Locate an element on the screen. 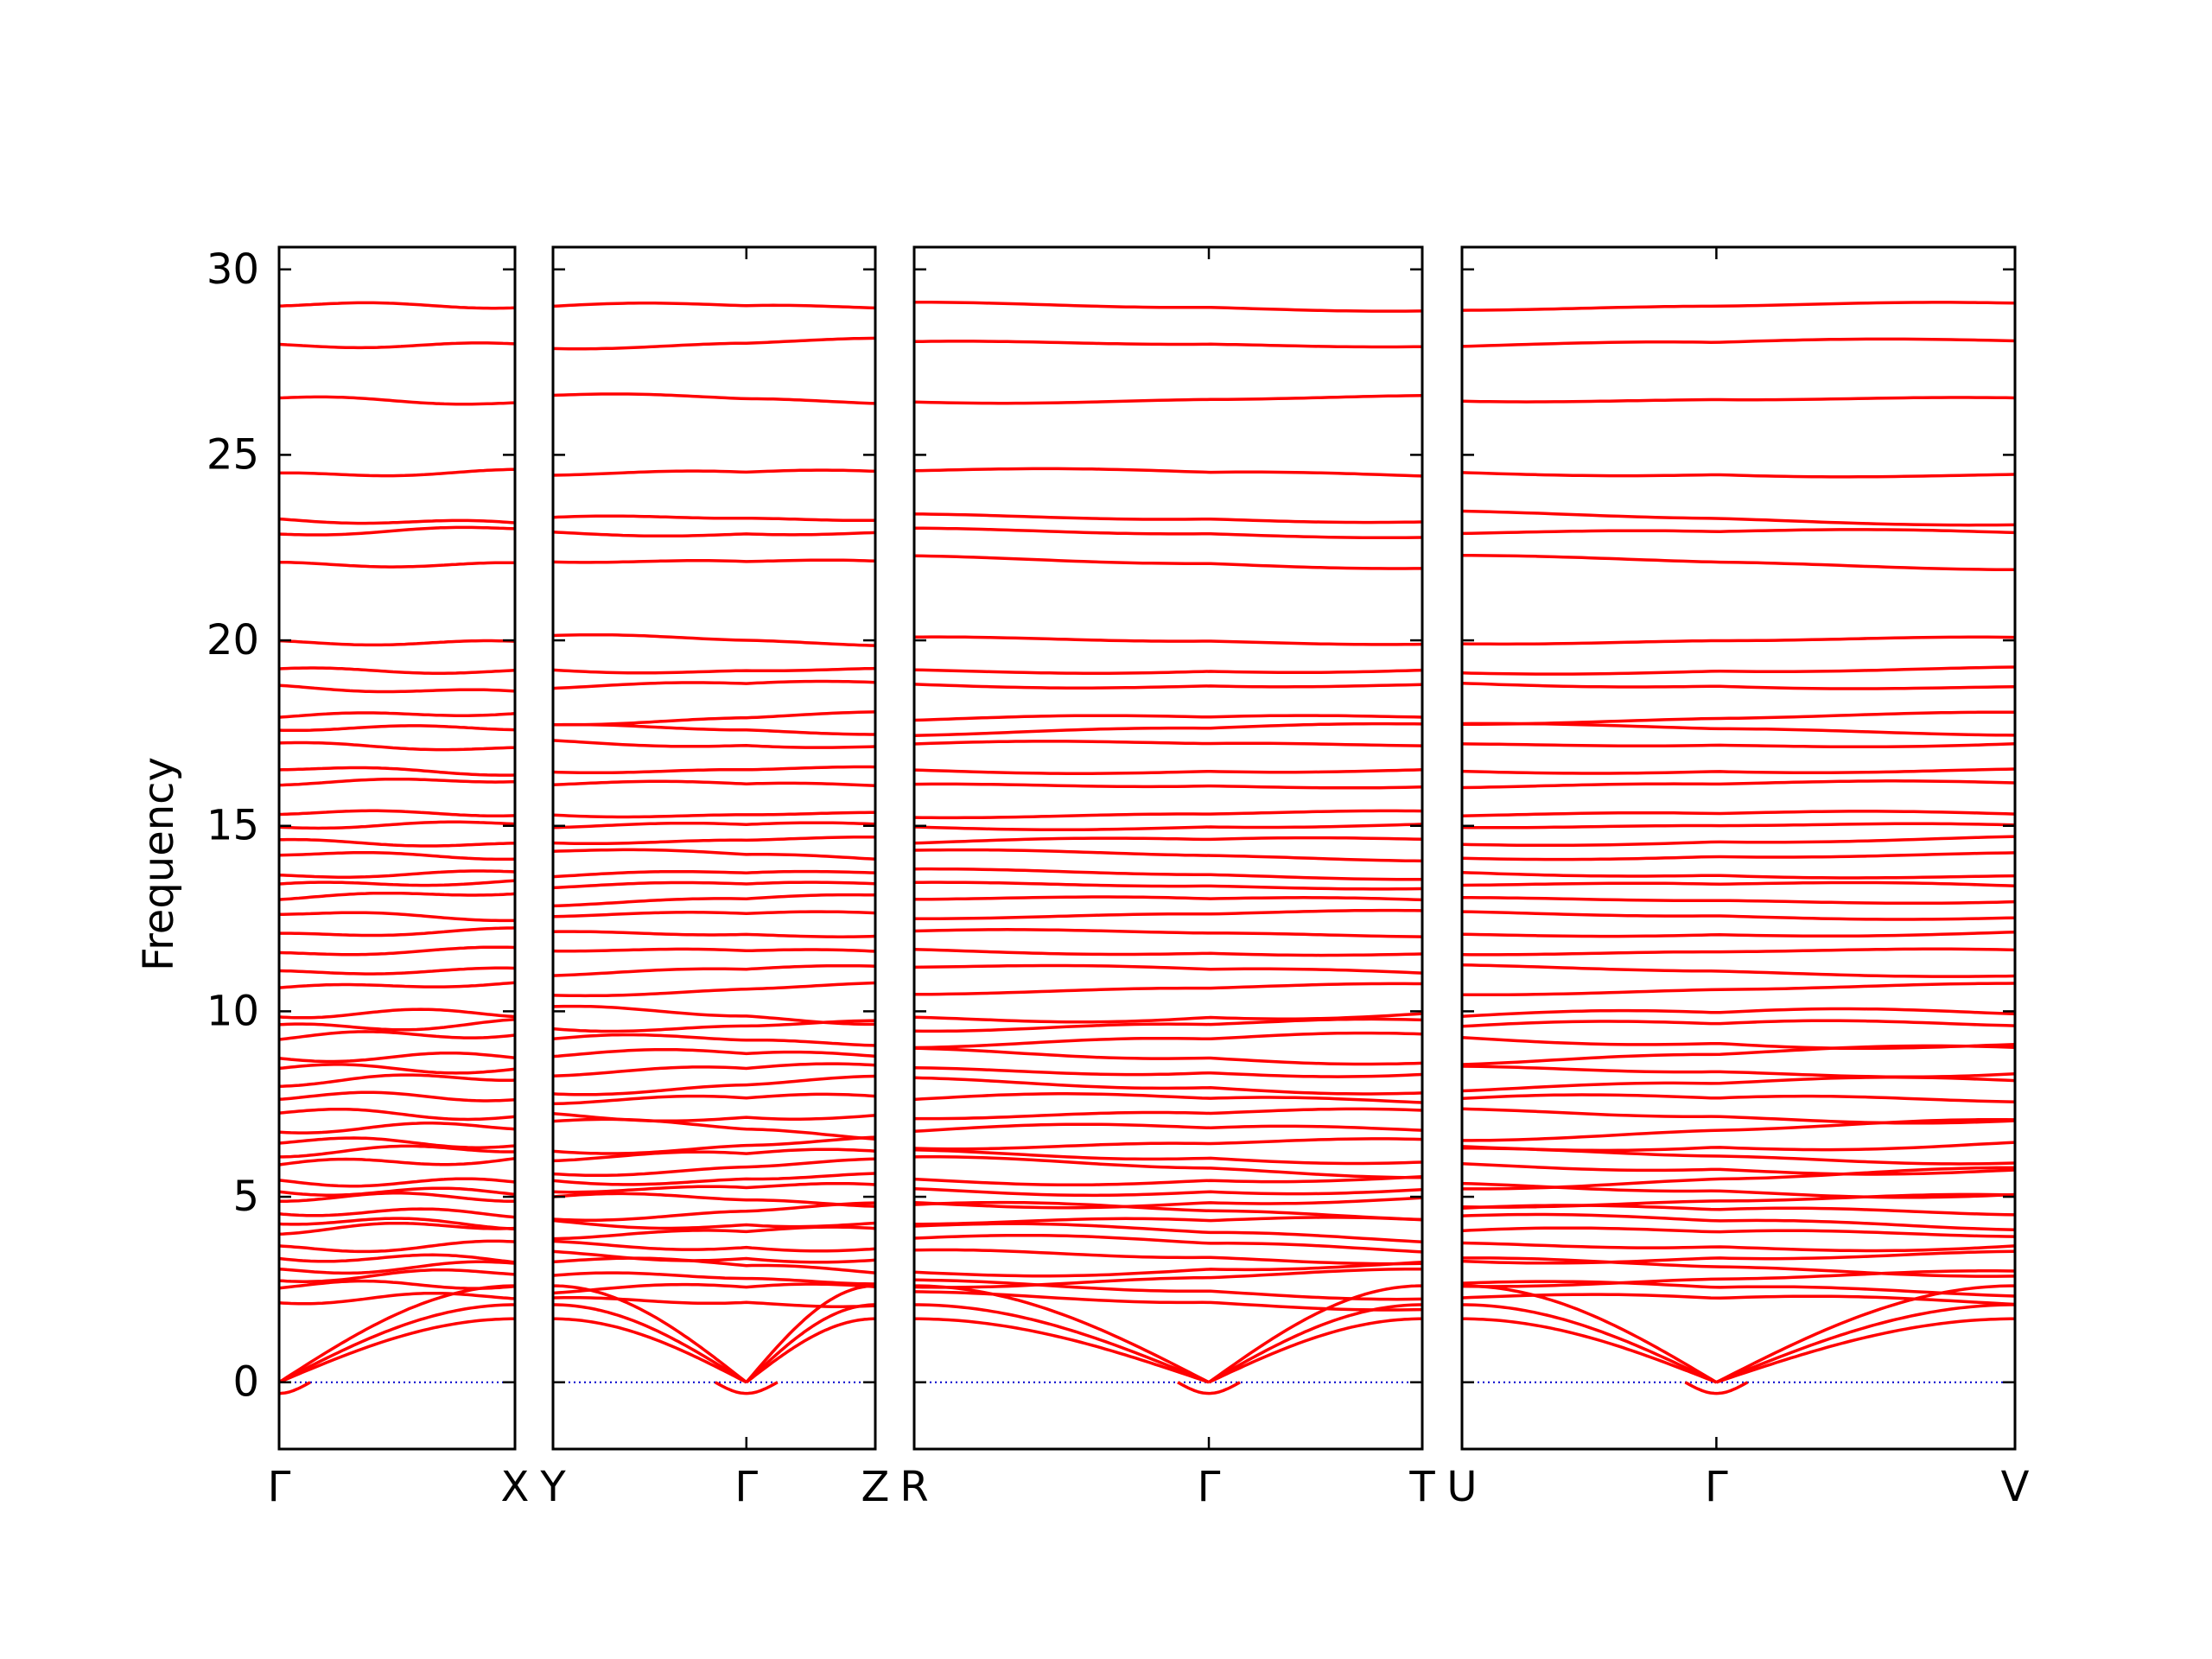 This screenshot has width=2212, height=1659. bands is located at coordinates (397, 848).